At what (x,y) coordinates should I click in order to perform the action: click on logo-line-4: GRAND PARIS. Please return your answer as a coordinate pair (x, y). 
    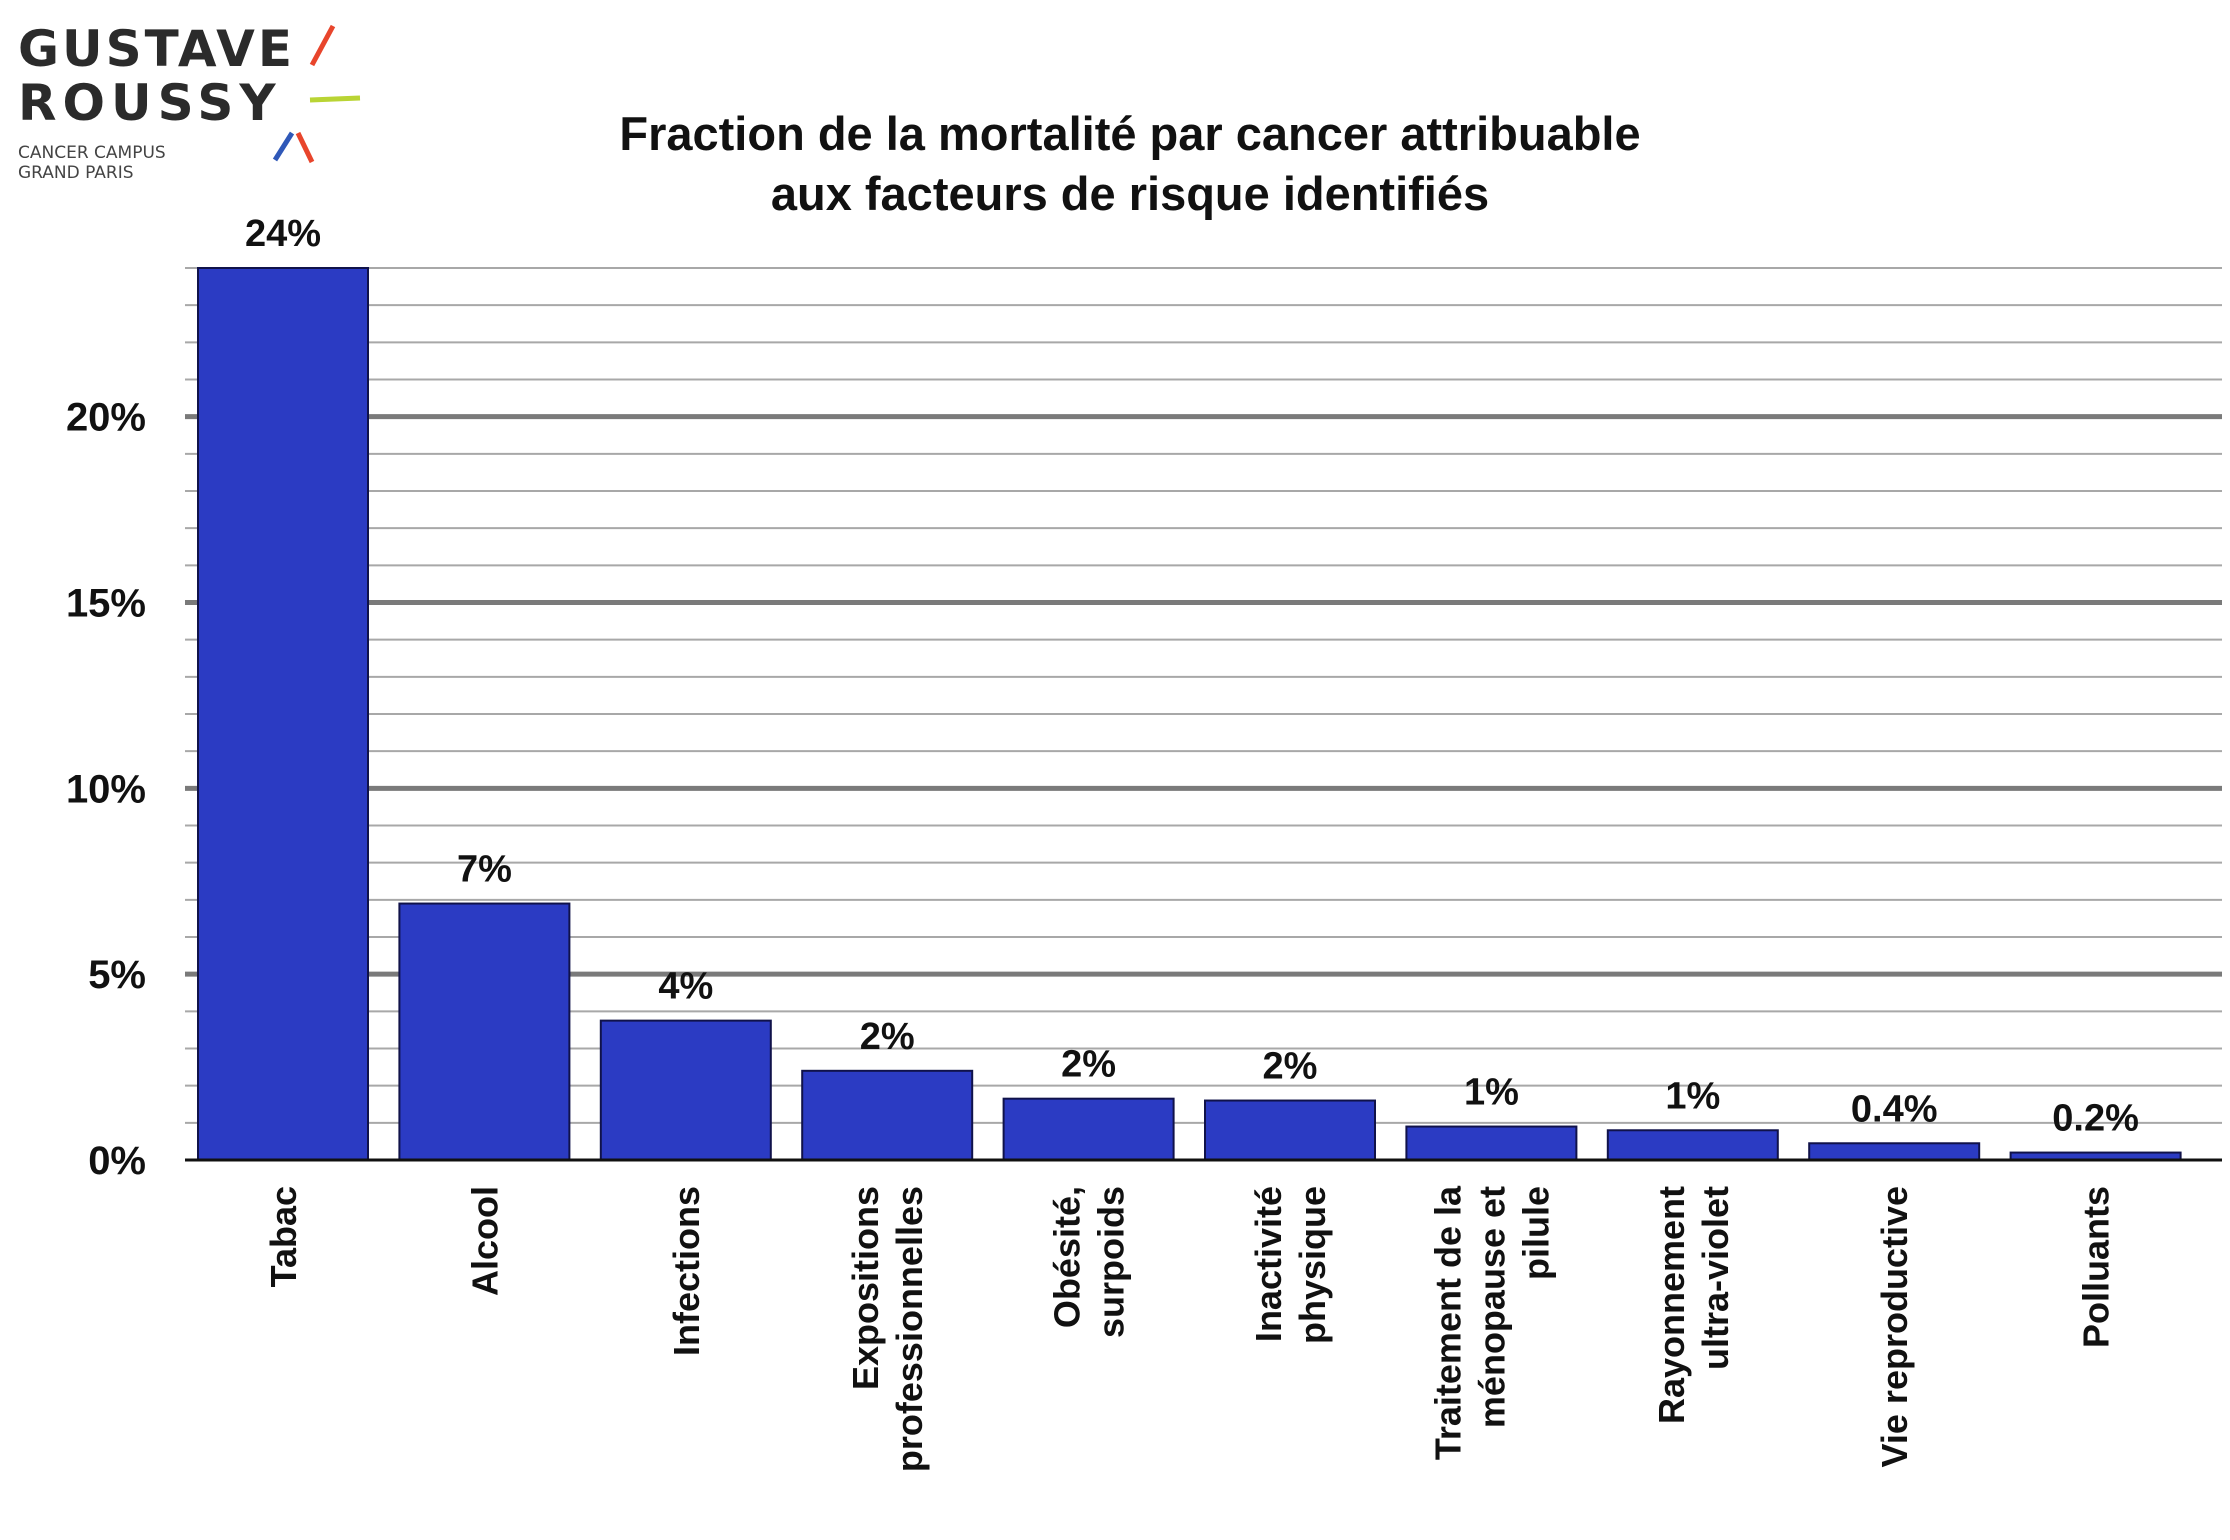
    Looking at the image, I should click on (76, 173).